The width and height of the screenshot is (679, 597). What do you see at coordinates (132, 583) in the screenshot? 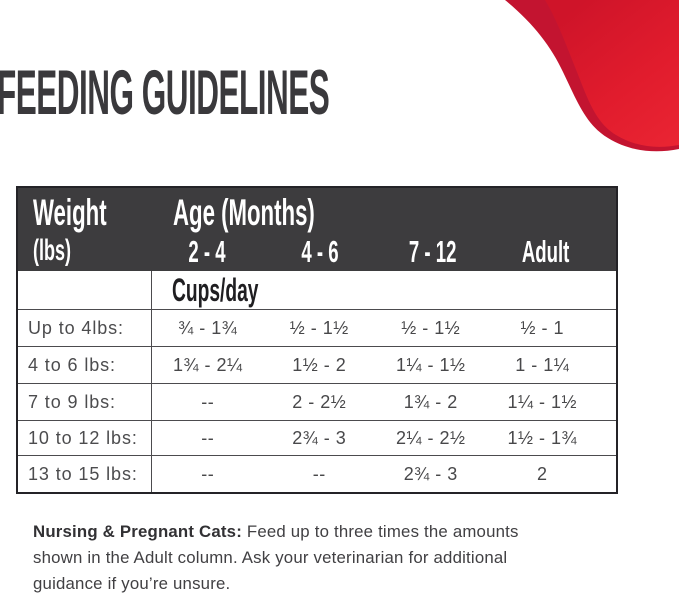
I see `footnote-line-3: guidance if you’re unsure.` at bounding box center [132, 583].